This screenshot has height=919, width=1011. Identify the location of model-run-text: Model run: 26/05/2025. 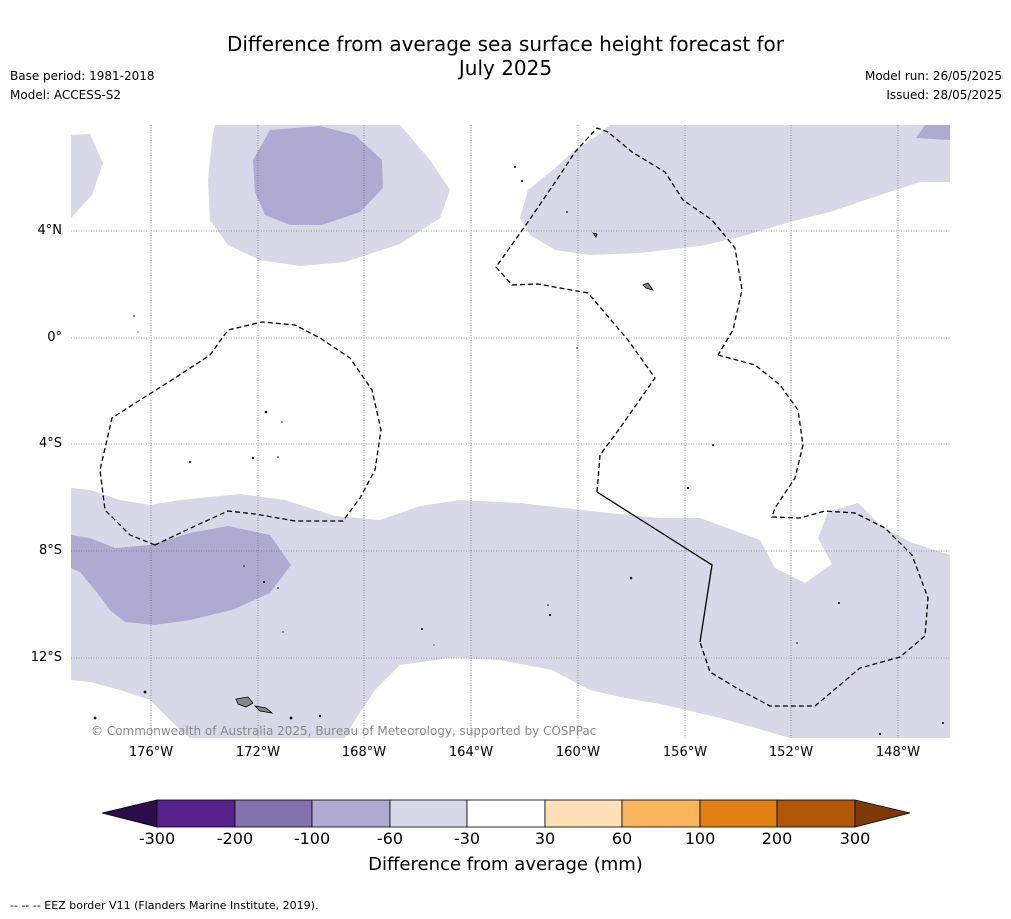
(933, 76).